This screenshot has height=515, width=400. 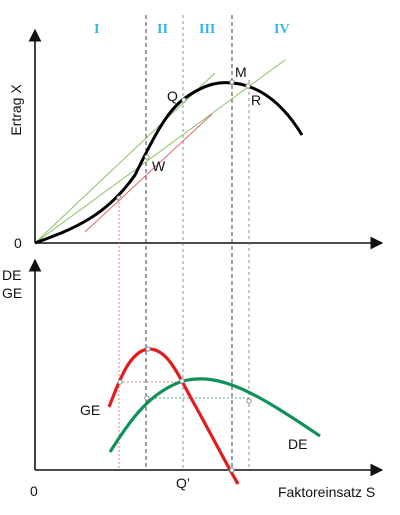 What do you see at coordinates (183, 483) in the screenshot?
I see `q-prime-label: Q’` at bounding box center [183, 483].